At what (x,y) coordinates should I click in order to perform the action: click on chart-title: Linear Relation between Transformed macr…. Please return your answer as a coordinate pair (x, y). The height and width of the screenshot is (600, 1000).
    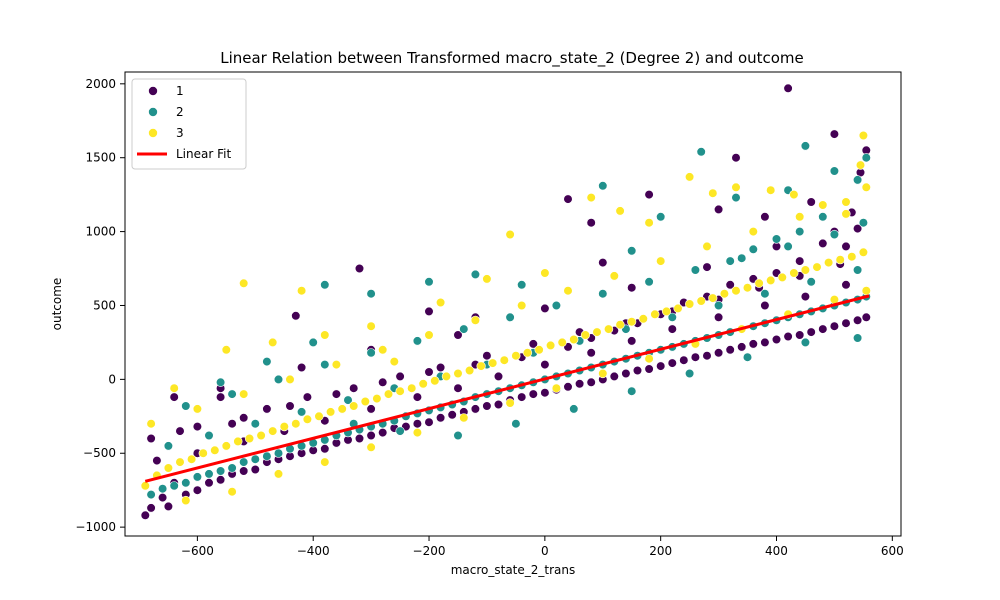
    Looking at the image, I should click on (512, 58).